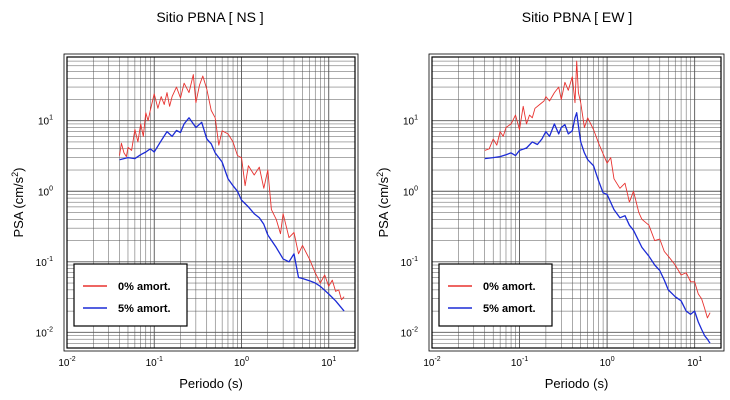  What do you see at coordinates (577, 17) in the screenshot?
I see `chart-title: Sitio PBNA [ EW ]` at bounding box center [577, 17].